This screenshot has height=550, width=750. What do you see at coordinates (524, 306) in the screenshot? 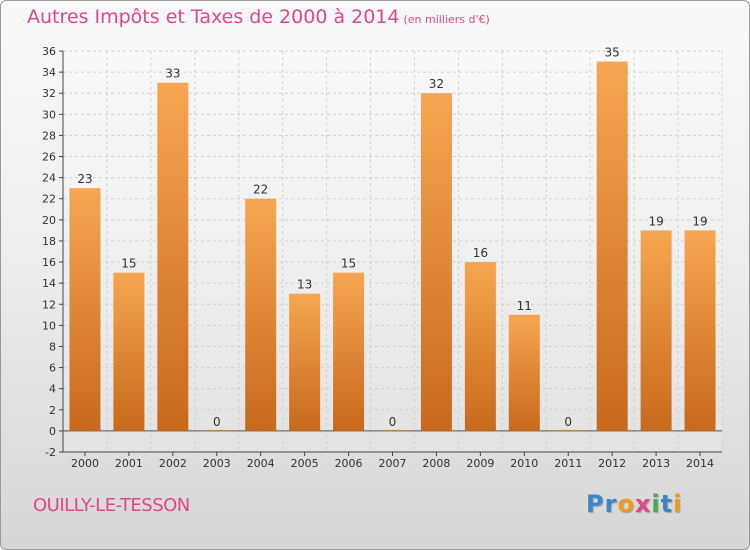
I see `data-label: 11` at bounding box center [524, 306].